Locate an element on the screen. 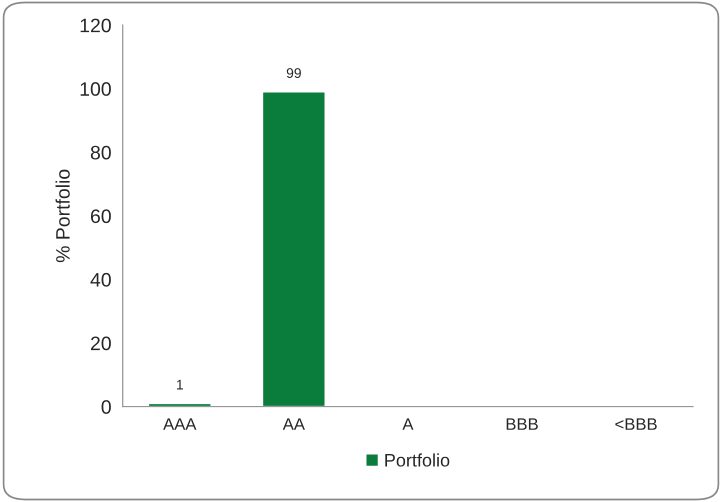 This screenshot has height=502, width=722. y-tick-label: 0 is located at coordinates (106, 407).